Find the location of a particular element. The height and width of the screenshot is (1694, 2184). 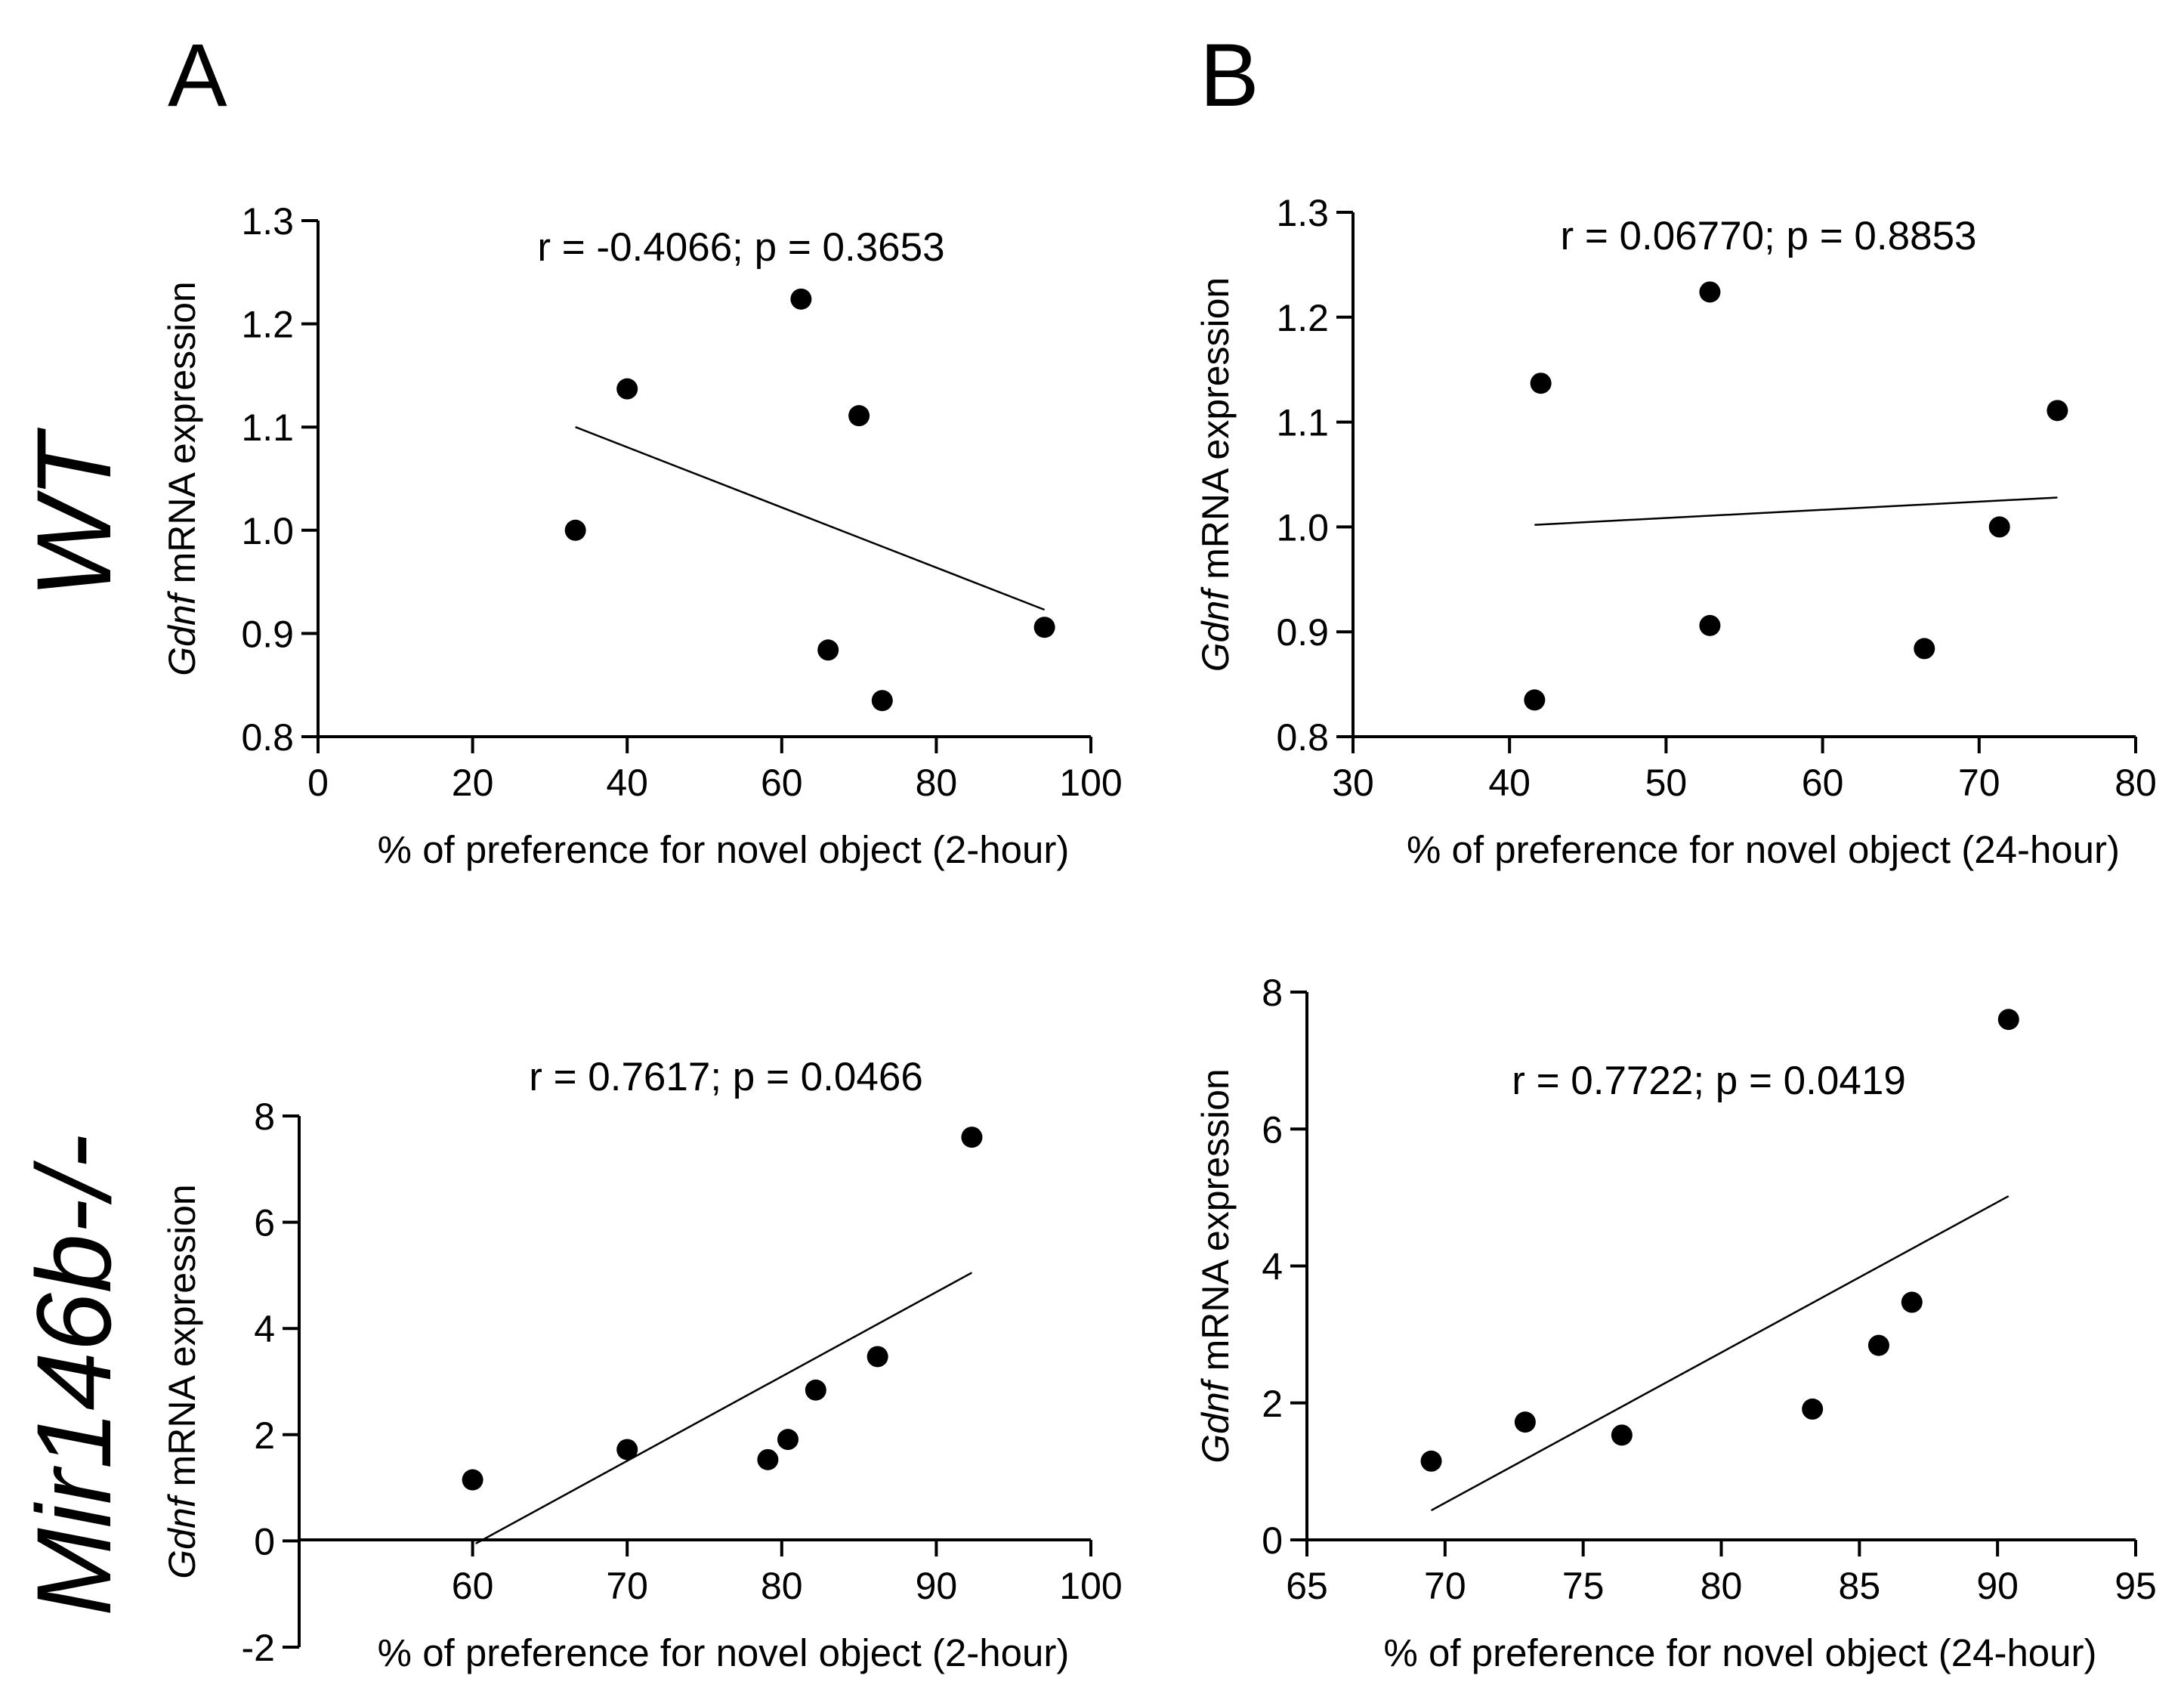

row-label-wt: WT is located at coordinates (73, 513).